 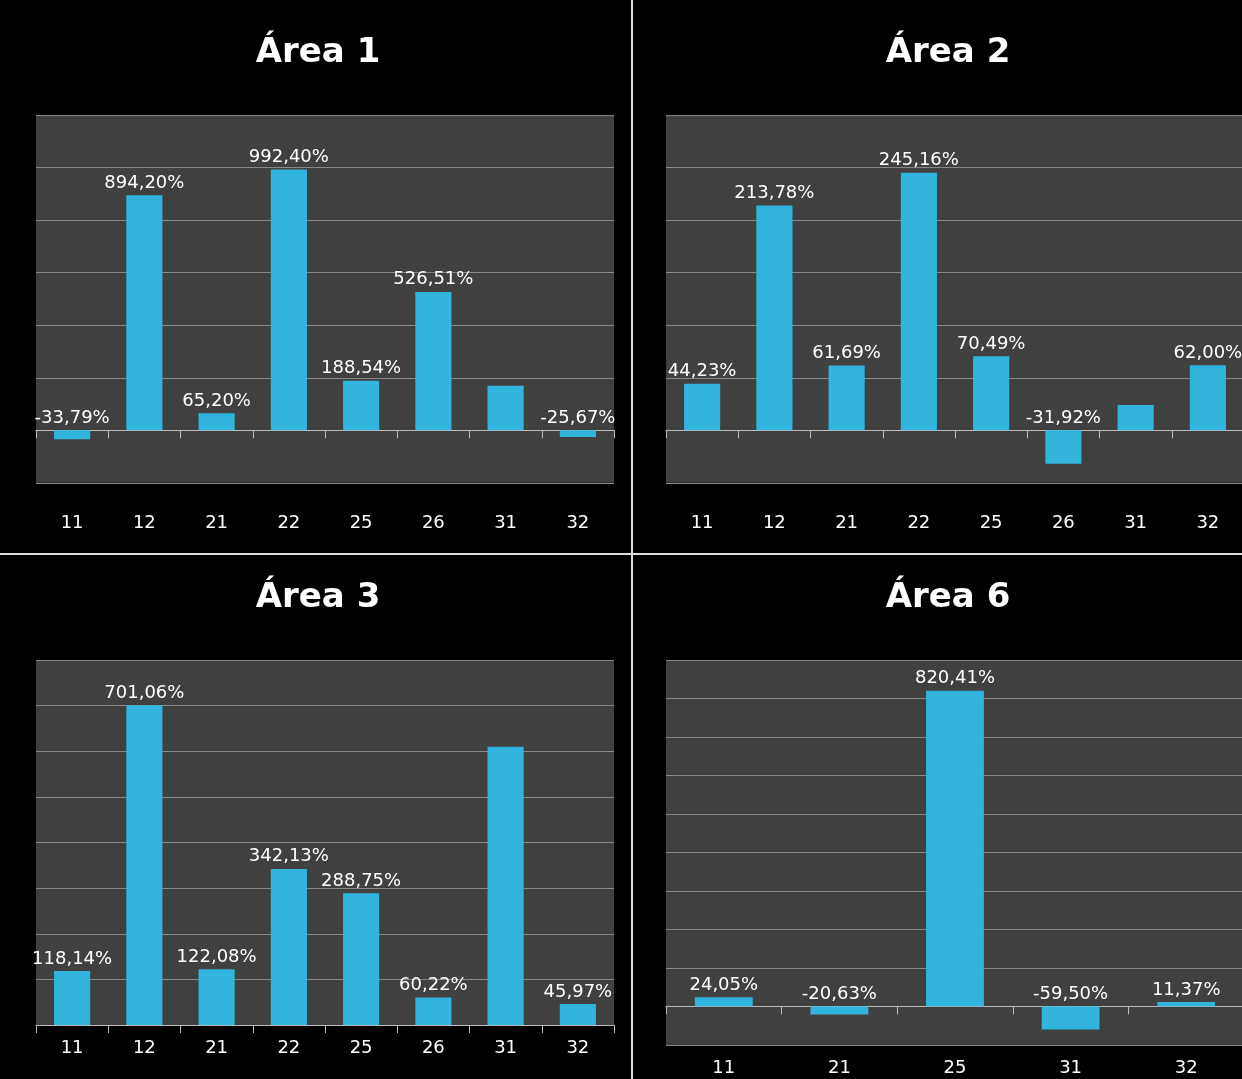 I want to click on data-label: -20,63%, so click(x=839, y=992).